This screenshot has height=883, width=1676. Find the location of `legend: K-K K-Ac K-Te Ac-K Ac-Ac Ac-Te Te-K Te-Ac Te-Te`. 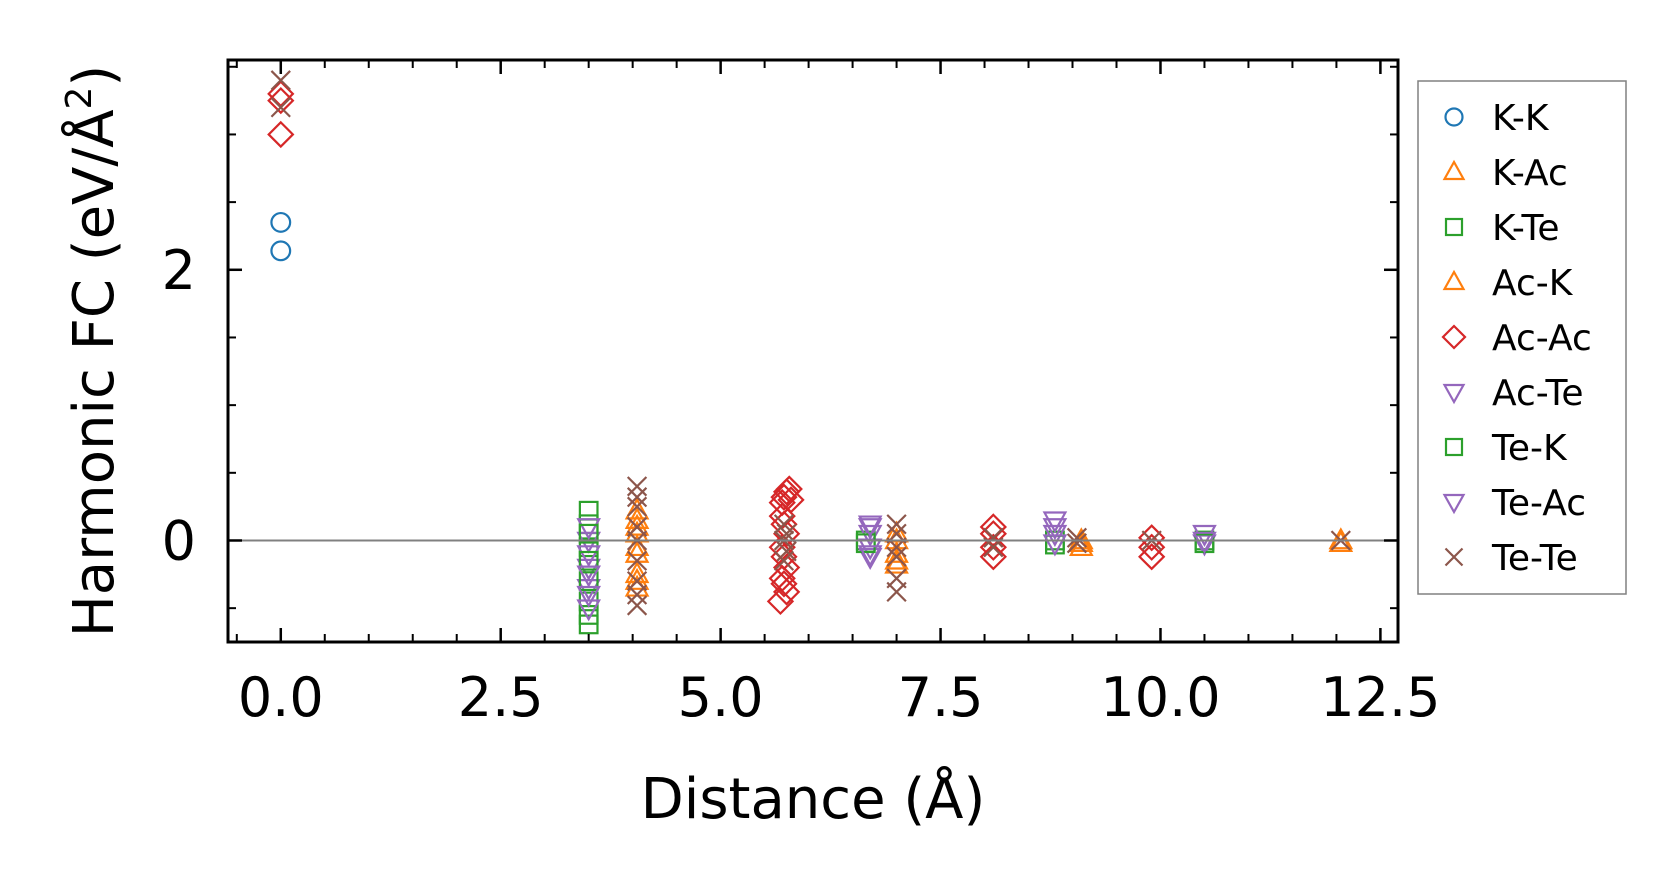

legend: K-K K-Ac K-Te Ac-K Ac-Ac Ac-Te Te-K Te-Ac Te-Te is located at coordinates (1522, 337).